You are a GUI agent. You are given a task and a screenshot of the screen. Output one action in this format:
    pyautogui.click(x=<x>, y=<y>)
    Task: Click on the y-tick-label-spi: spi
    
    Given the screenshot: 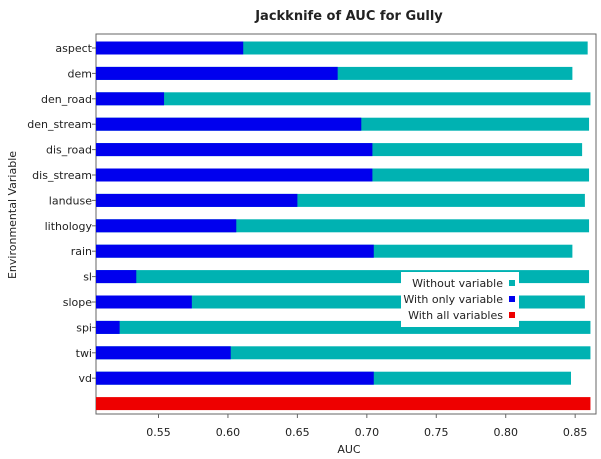 What is the action you would take?
    pyautogui.click(x=84, y=327)
    